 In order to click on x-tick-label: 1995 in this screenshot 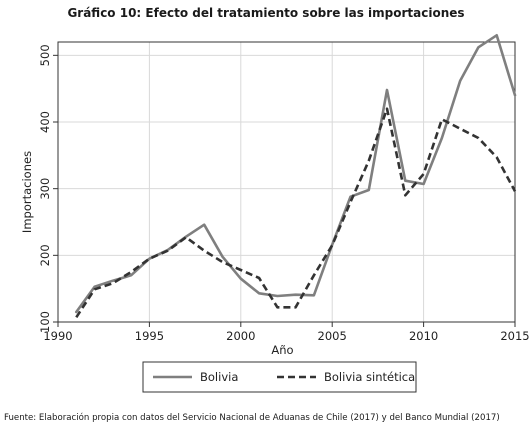, I will do `click(149, 336)`.